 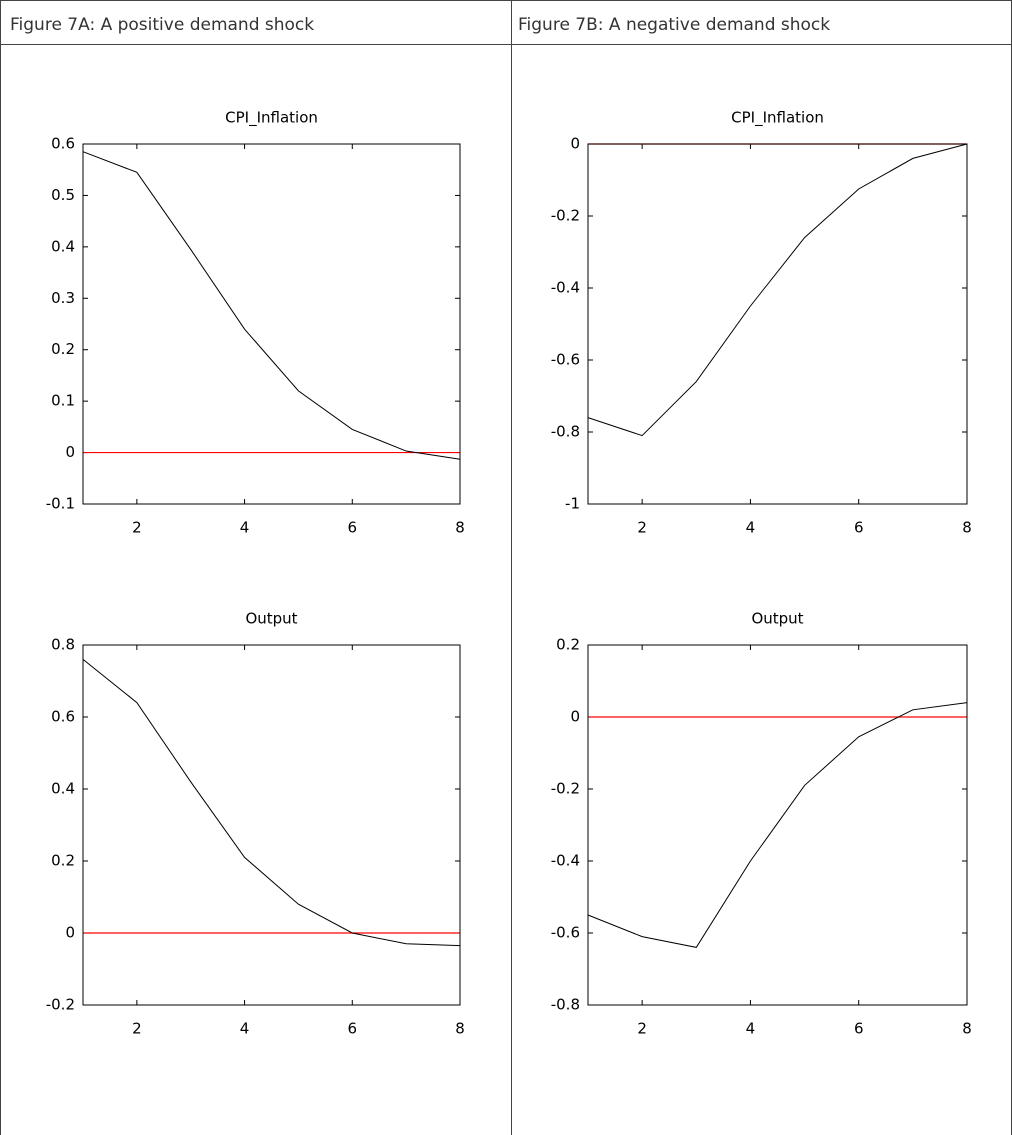 What do you see at coordinates (674, 25) in the screenshot?
I see `panel-caption: Figure 7B: A negative demand shock` at bounding box center [674, 25].